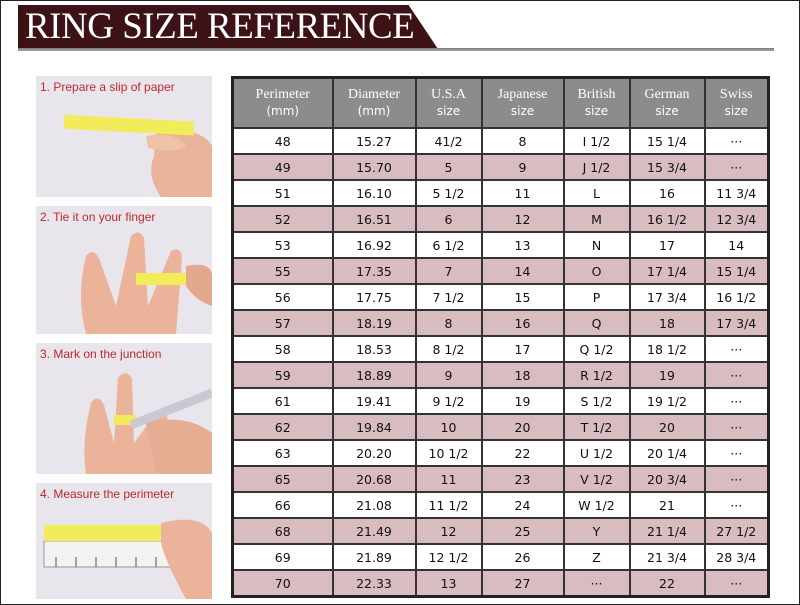 The width and height of the screenshot is (800, 605). Describe the element at coordinates (596, 219) in the screenshot. I see `table-cell: M` at that location.